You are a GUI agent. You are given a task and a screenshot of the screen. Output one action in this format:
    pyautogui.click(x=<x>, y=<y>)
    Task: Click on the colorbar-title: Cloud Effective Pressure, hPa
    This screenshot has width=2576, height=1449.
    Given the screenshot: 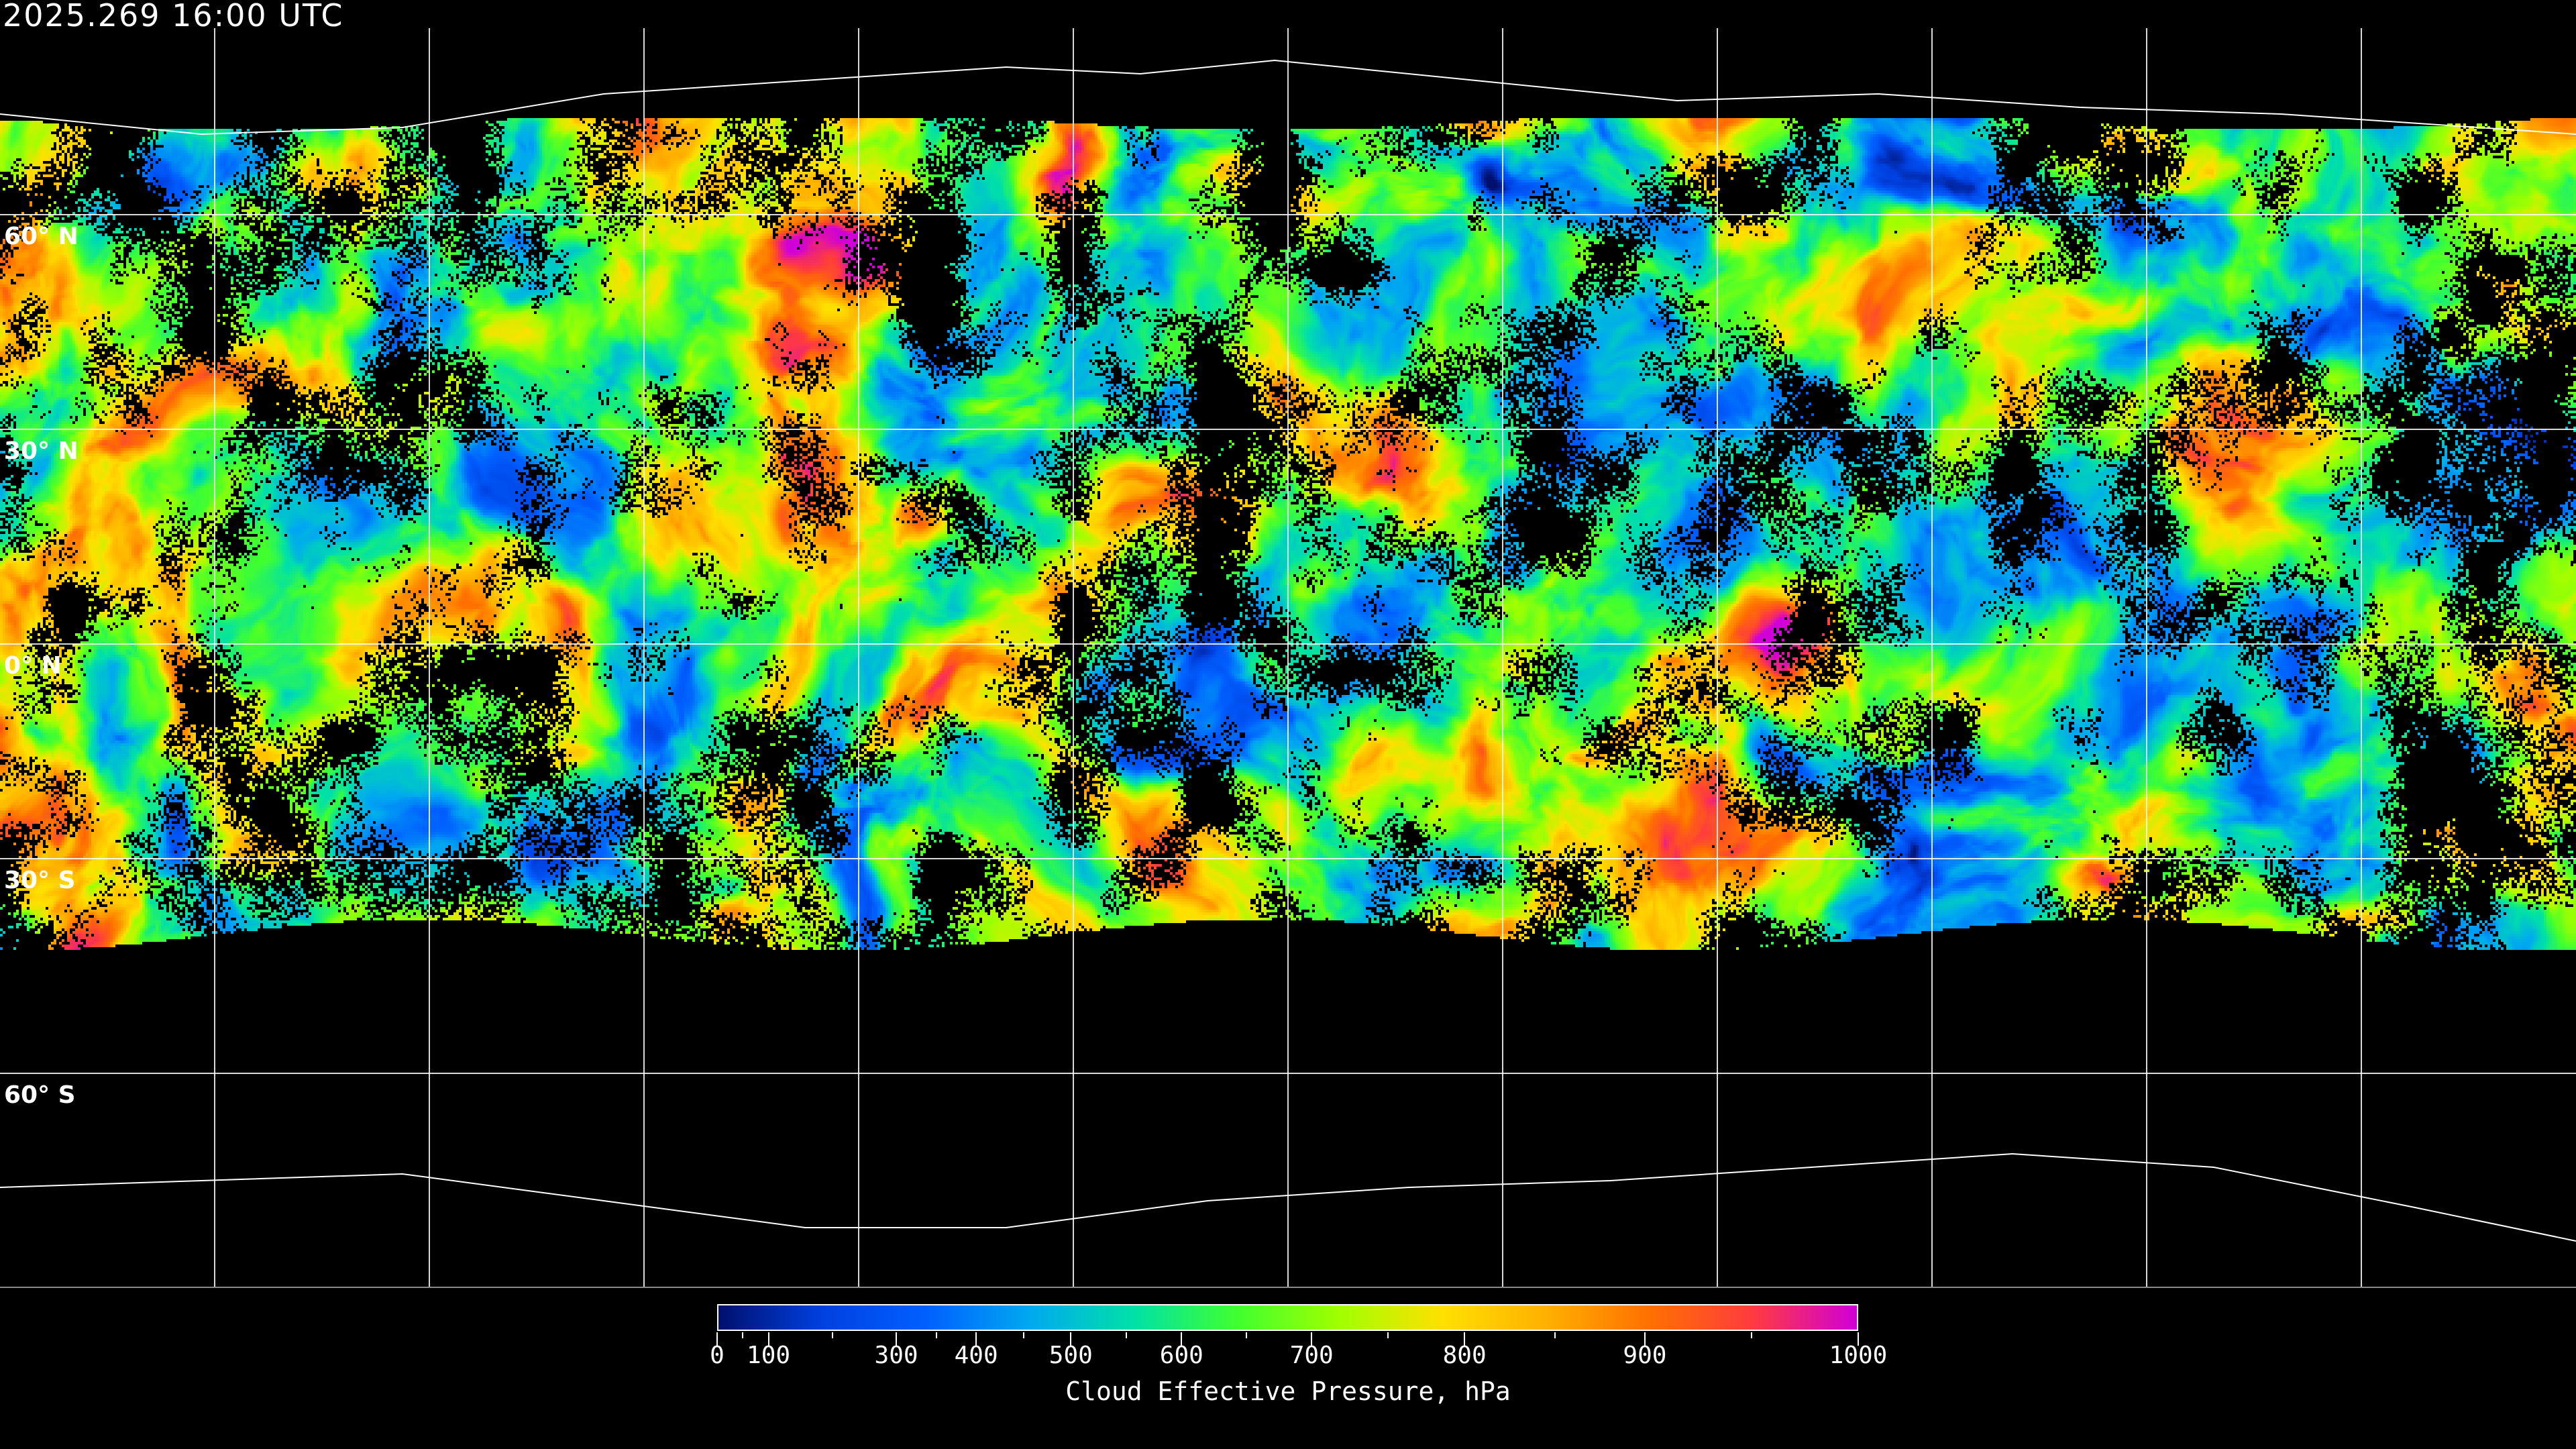 What is the action you would take?
    pyautogui.click(x=1288, y=1391)
    